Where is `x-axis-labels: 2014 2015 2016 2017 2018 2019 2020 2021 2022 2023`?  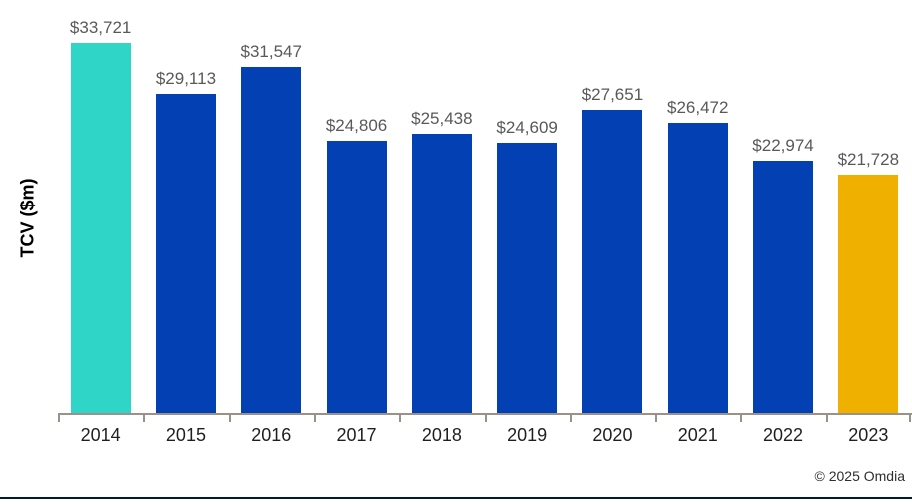 x-axis-labels: 2014 2015 2016 2017 2018 2019 2020 2021 2022 2023 is located at coordinates (484, 435).